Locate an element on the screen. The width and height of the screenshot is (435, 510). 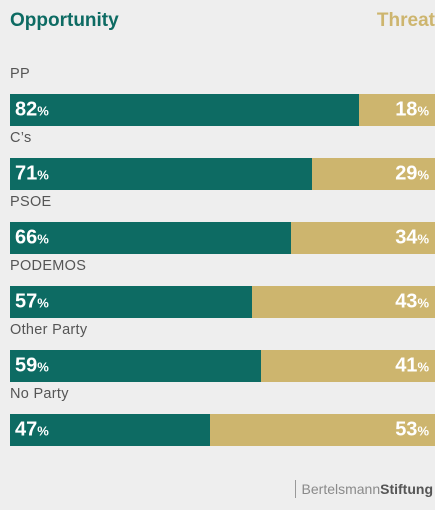
data-label-value: 66 is located at coordinates (26, 237).